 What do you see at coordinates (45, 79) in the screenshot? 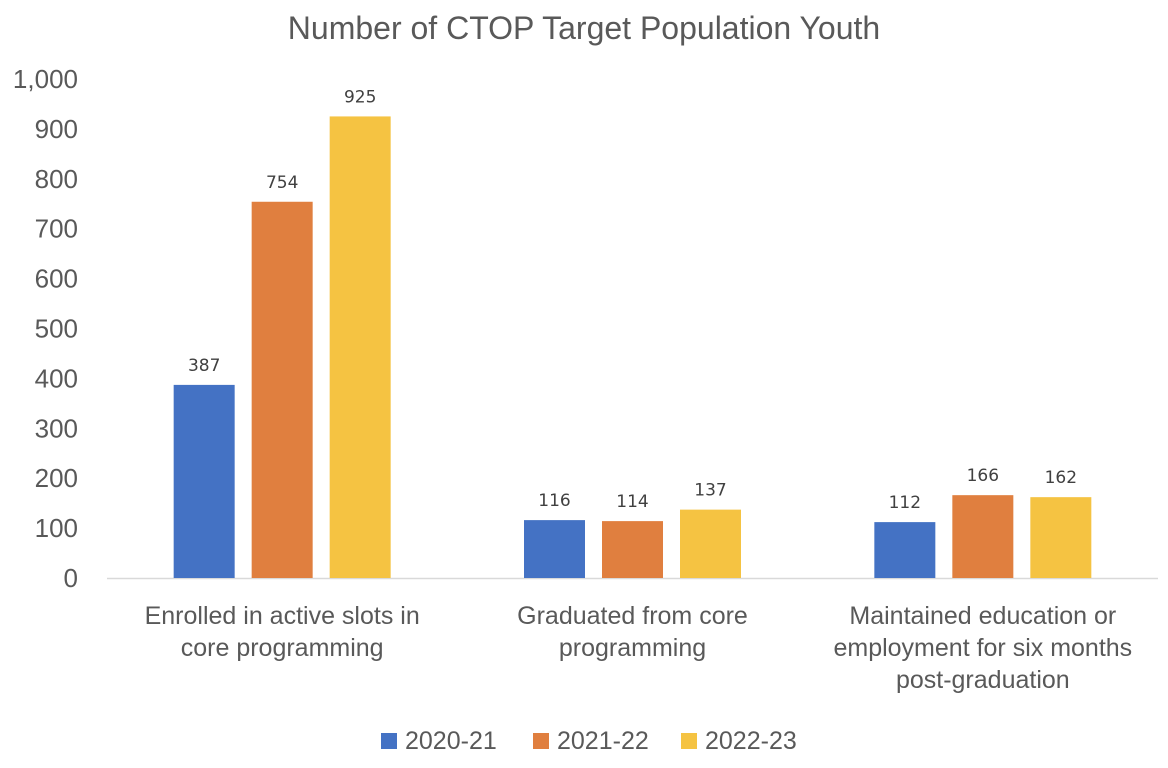
I see `y-tick-label: 1,000` at bounding box center [45, 79].